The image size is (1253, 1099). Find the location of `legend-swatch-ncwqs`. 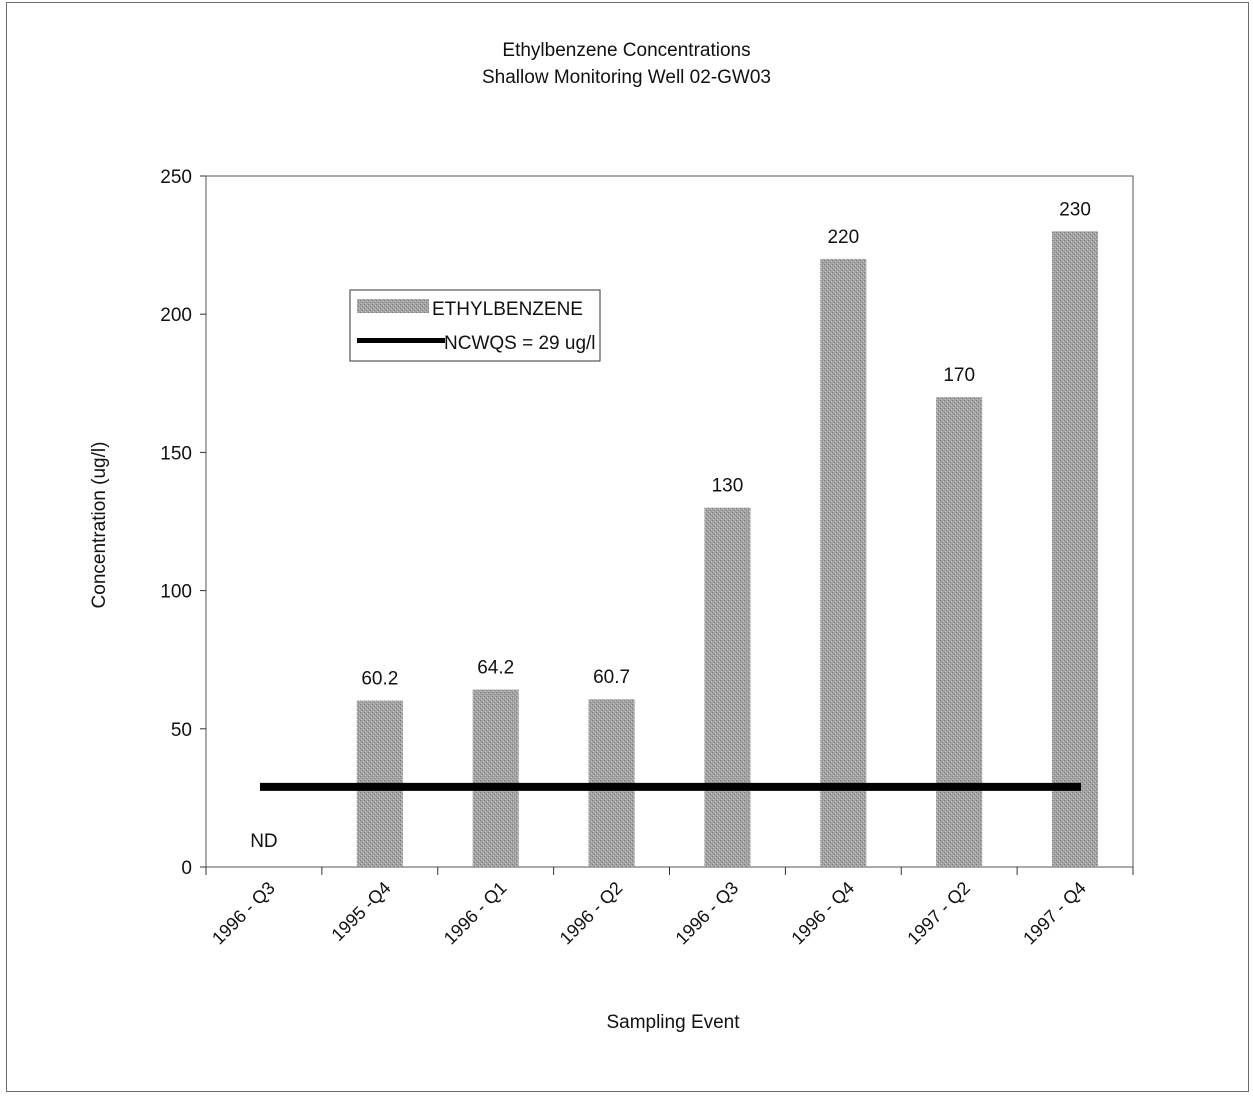

legend-swatch-ncwqs is located at coordinates (401, 340).